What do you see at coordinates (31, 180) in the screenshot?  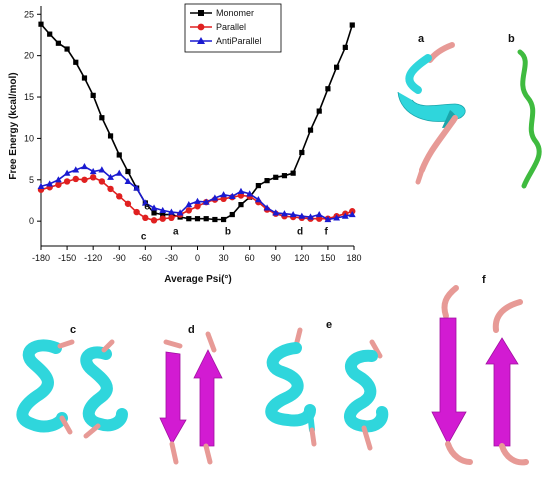 I see `y-tick-label: 5` at bounding box center [31, 180].